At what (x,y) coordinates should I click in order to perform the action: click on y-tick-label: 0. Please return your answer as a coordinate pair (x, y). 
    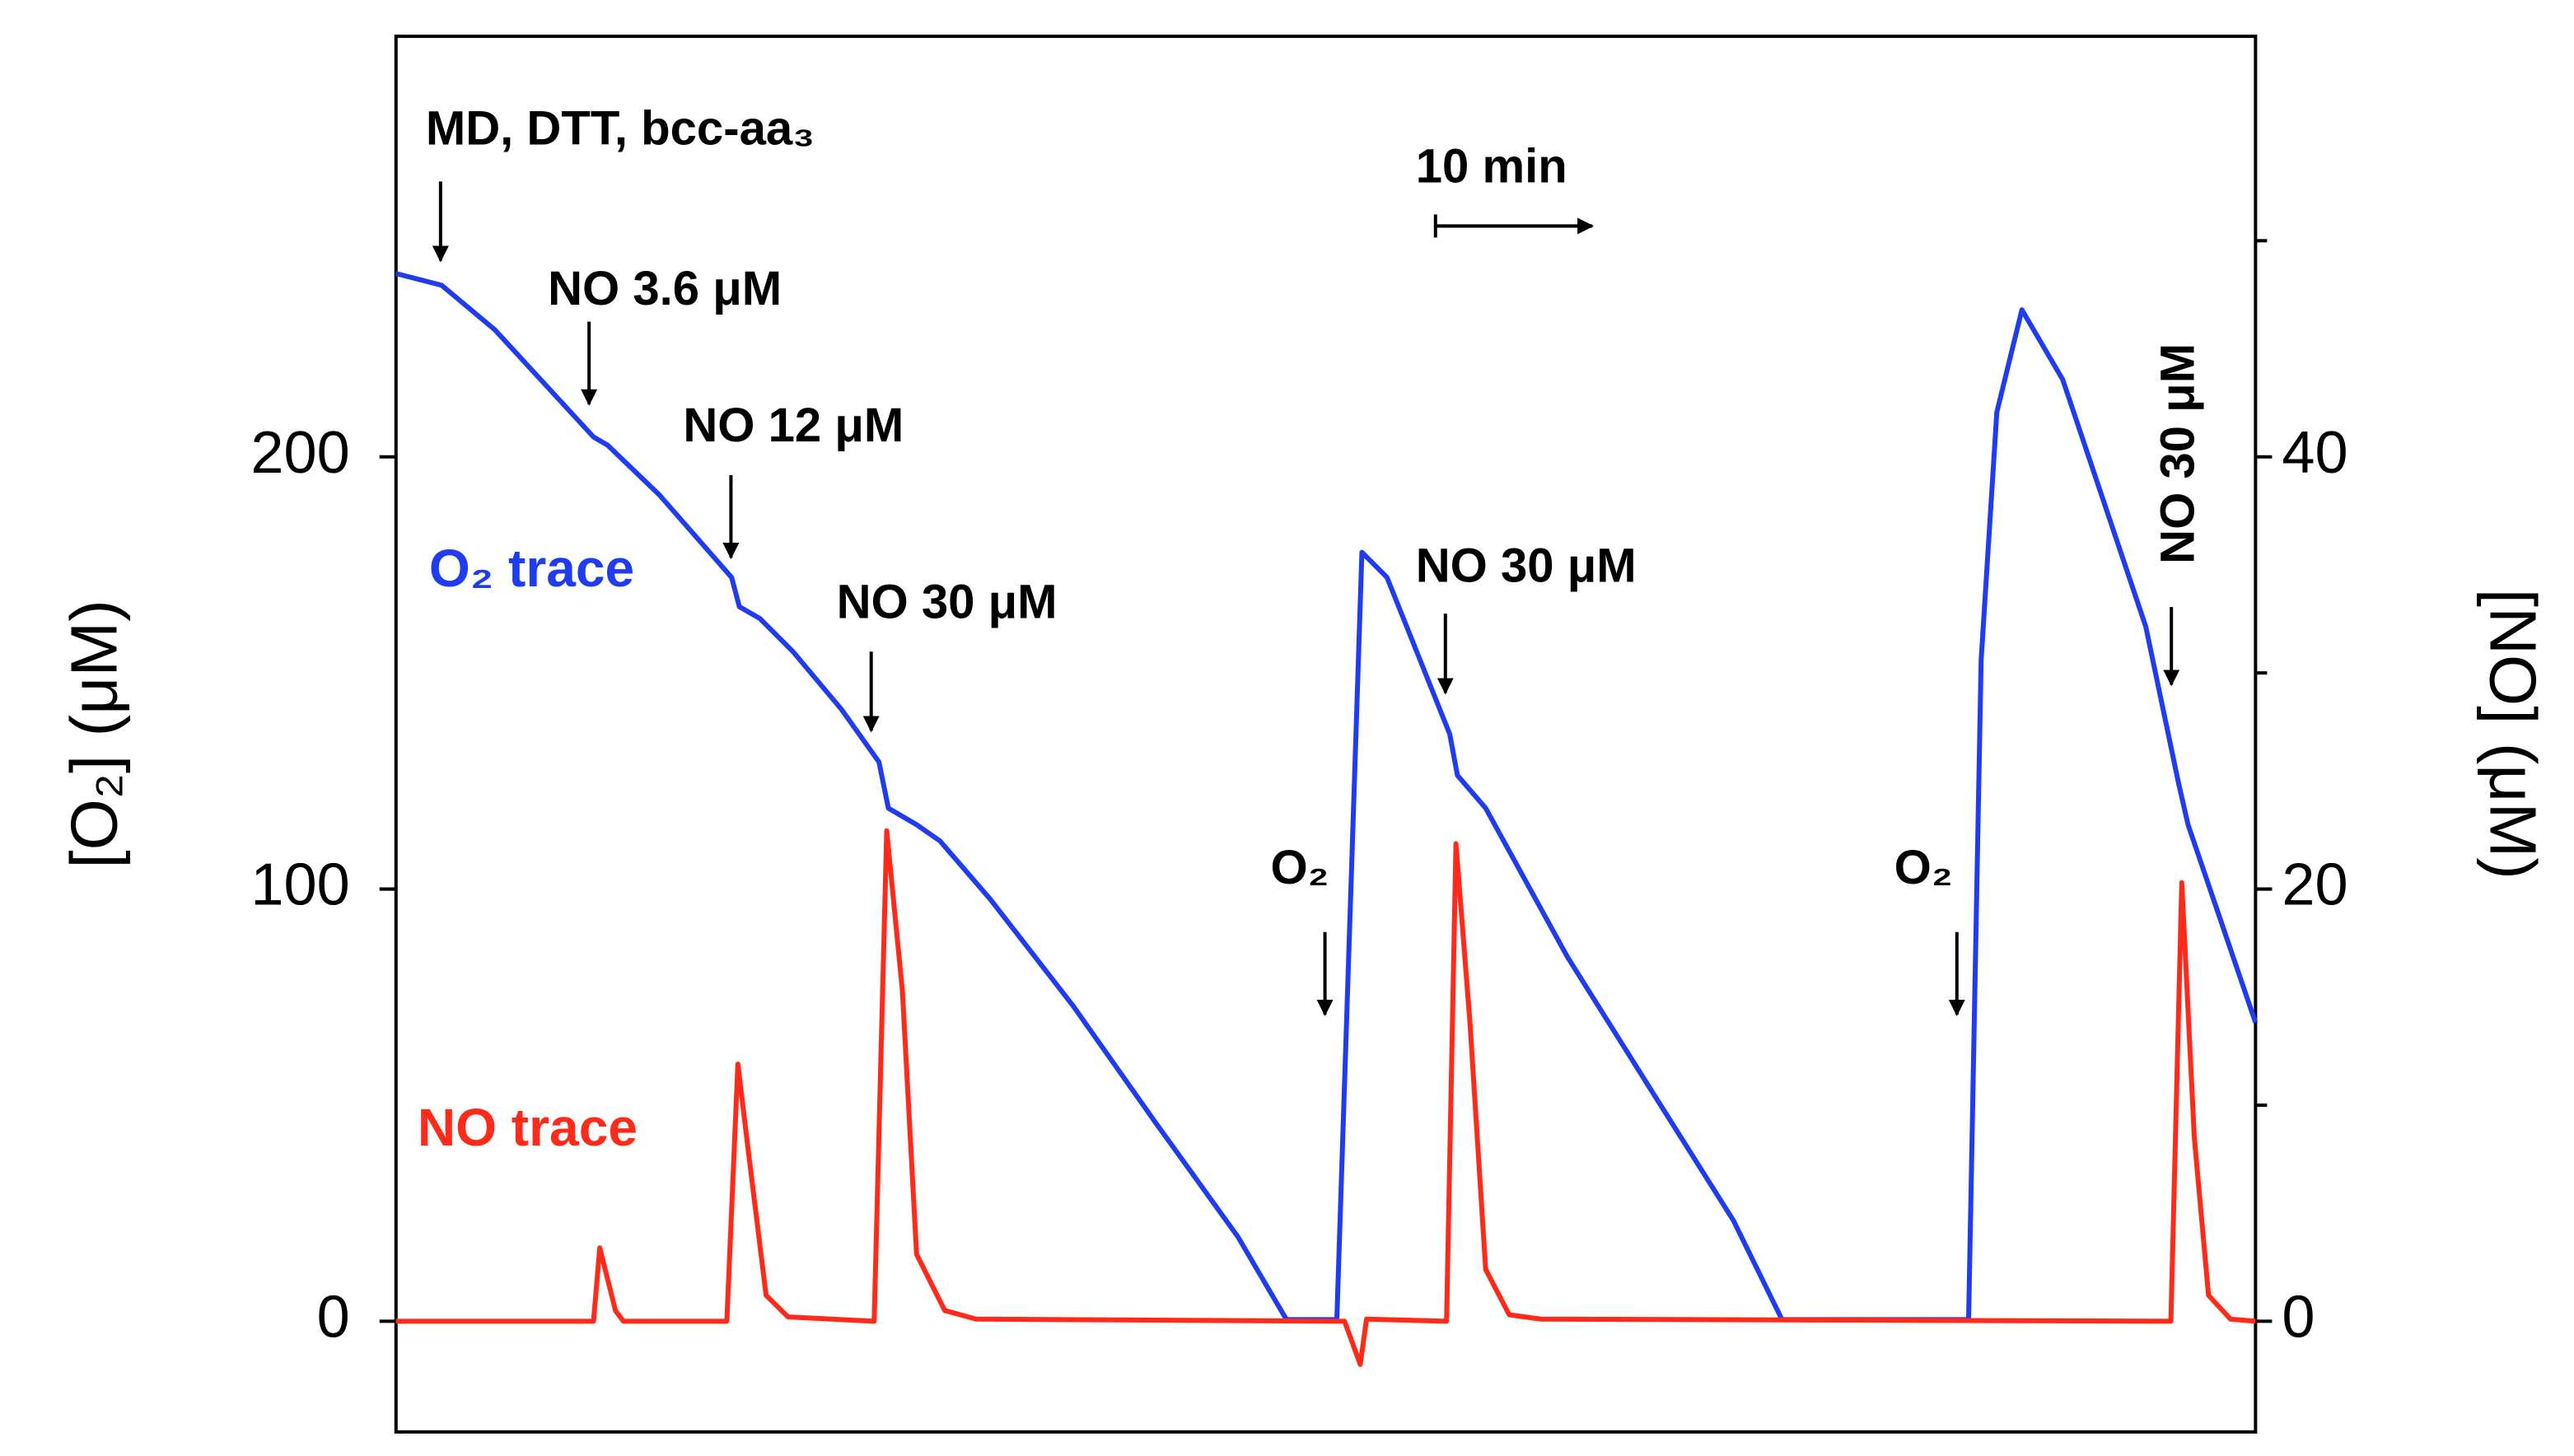
    Looking at the image, I should click on (333, 1317).